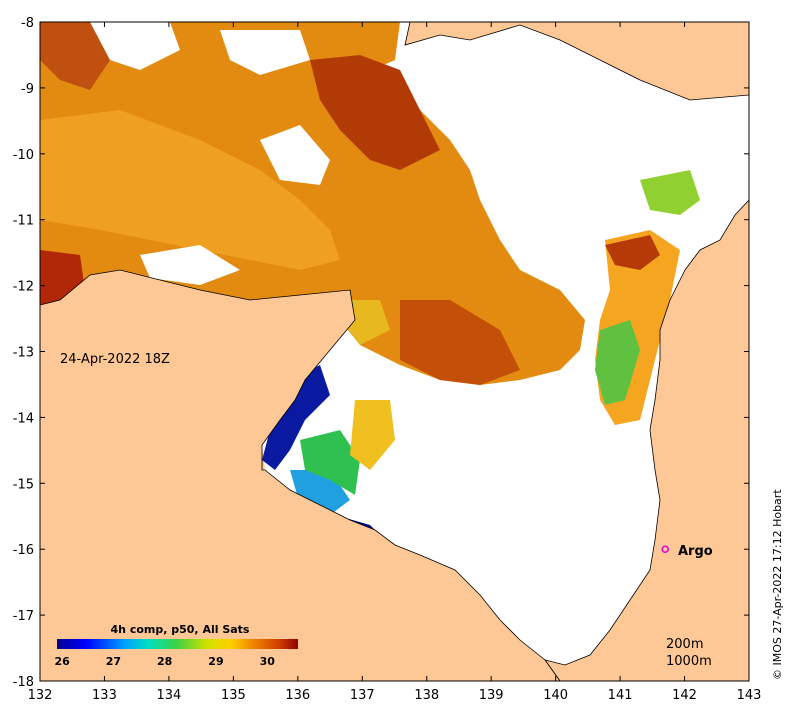 This screenshot has width=792, height=720. Describe the element at coordinates (617, 362) in the screenshot. I see `sst-east-green` at that location.